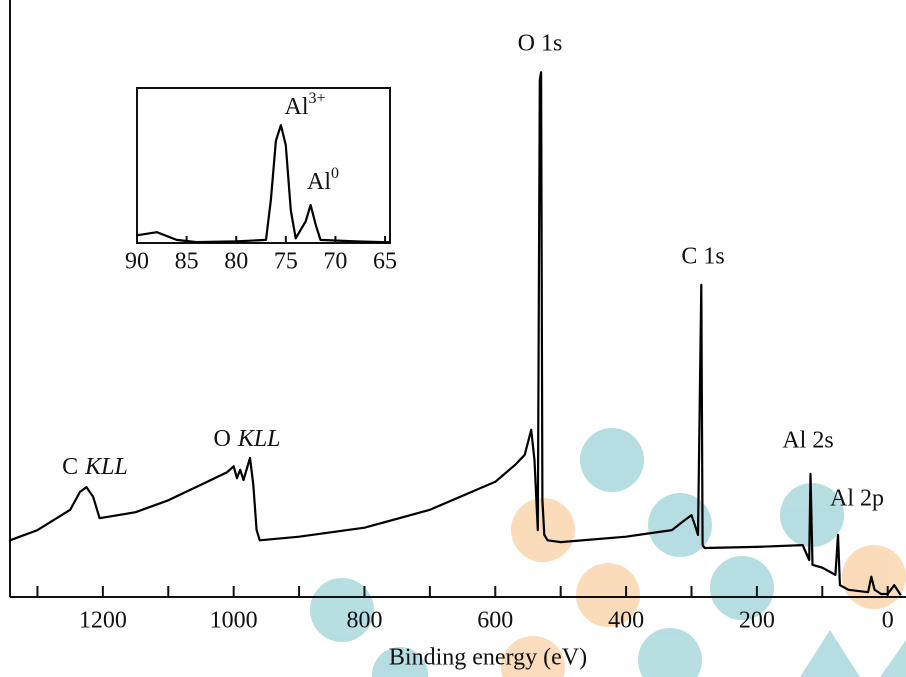 Image resolution: width=906 pixels, height=677 pixels. Describe the element at coordinates (495, 621) in the screenshot. I see `x-tick-label: 600` at that location.